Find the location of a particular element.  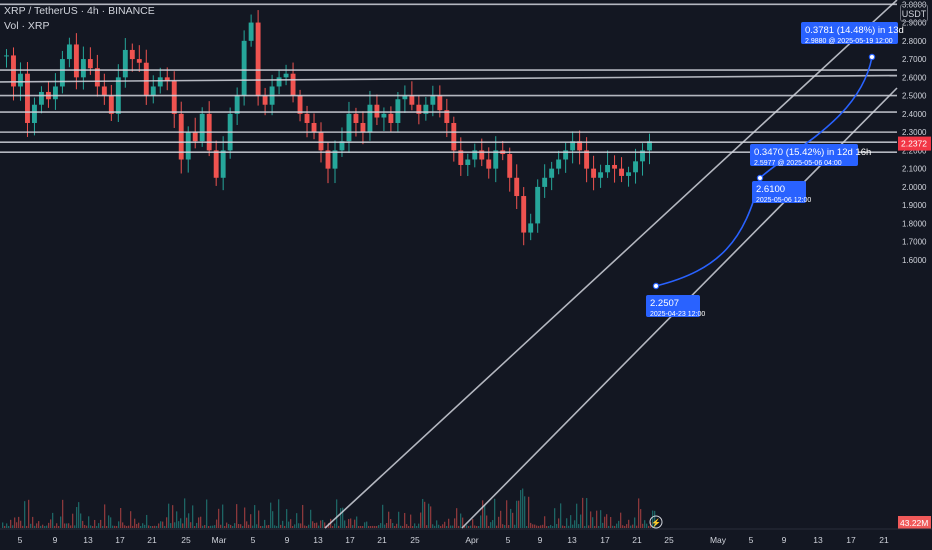

time-axis-tick: Apr is located at coordinates (471, 540).